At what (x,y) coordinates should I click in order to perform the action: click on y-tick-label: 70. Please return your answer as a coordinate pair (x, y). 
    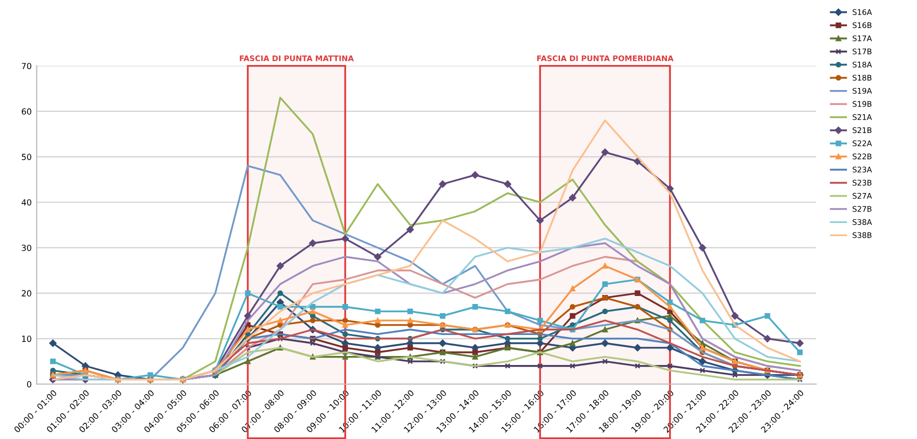
    Looking at the image, I should click on (27, 66).